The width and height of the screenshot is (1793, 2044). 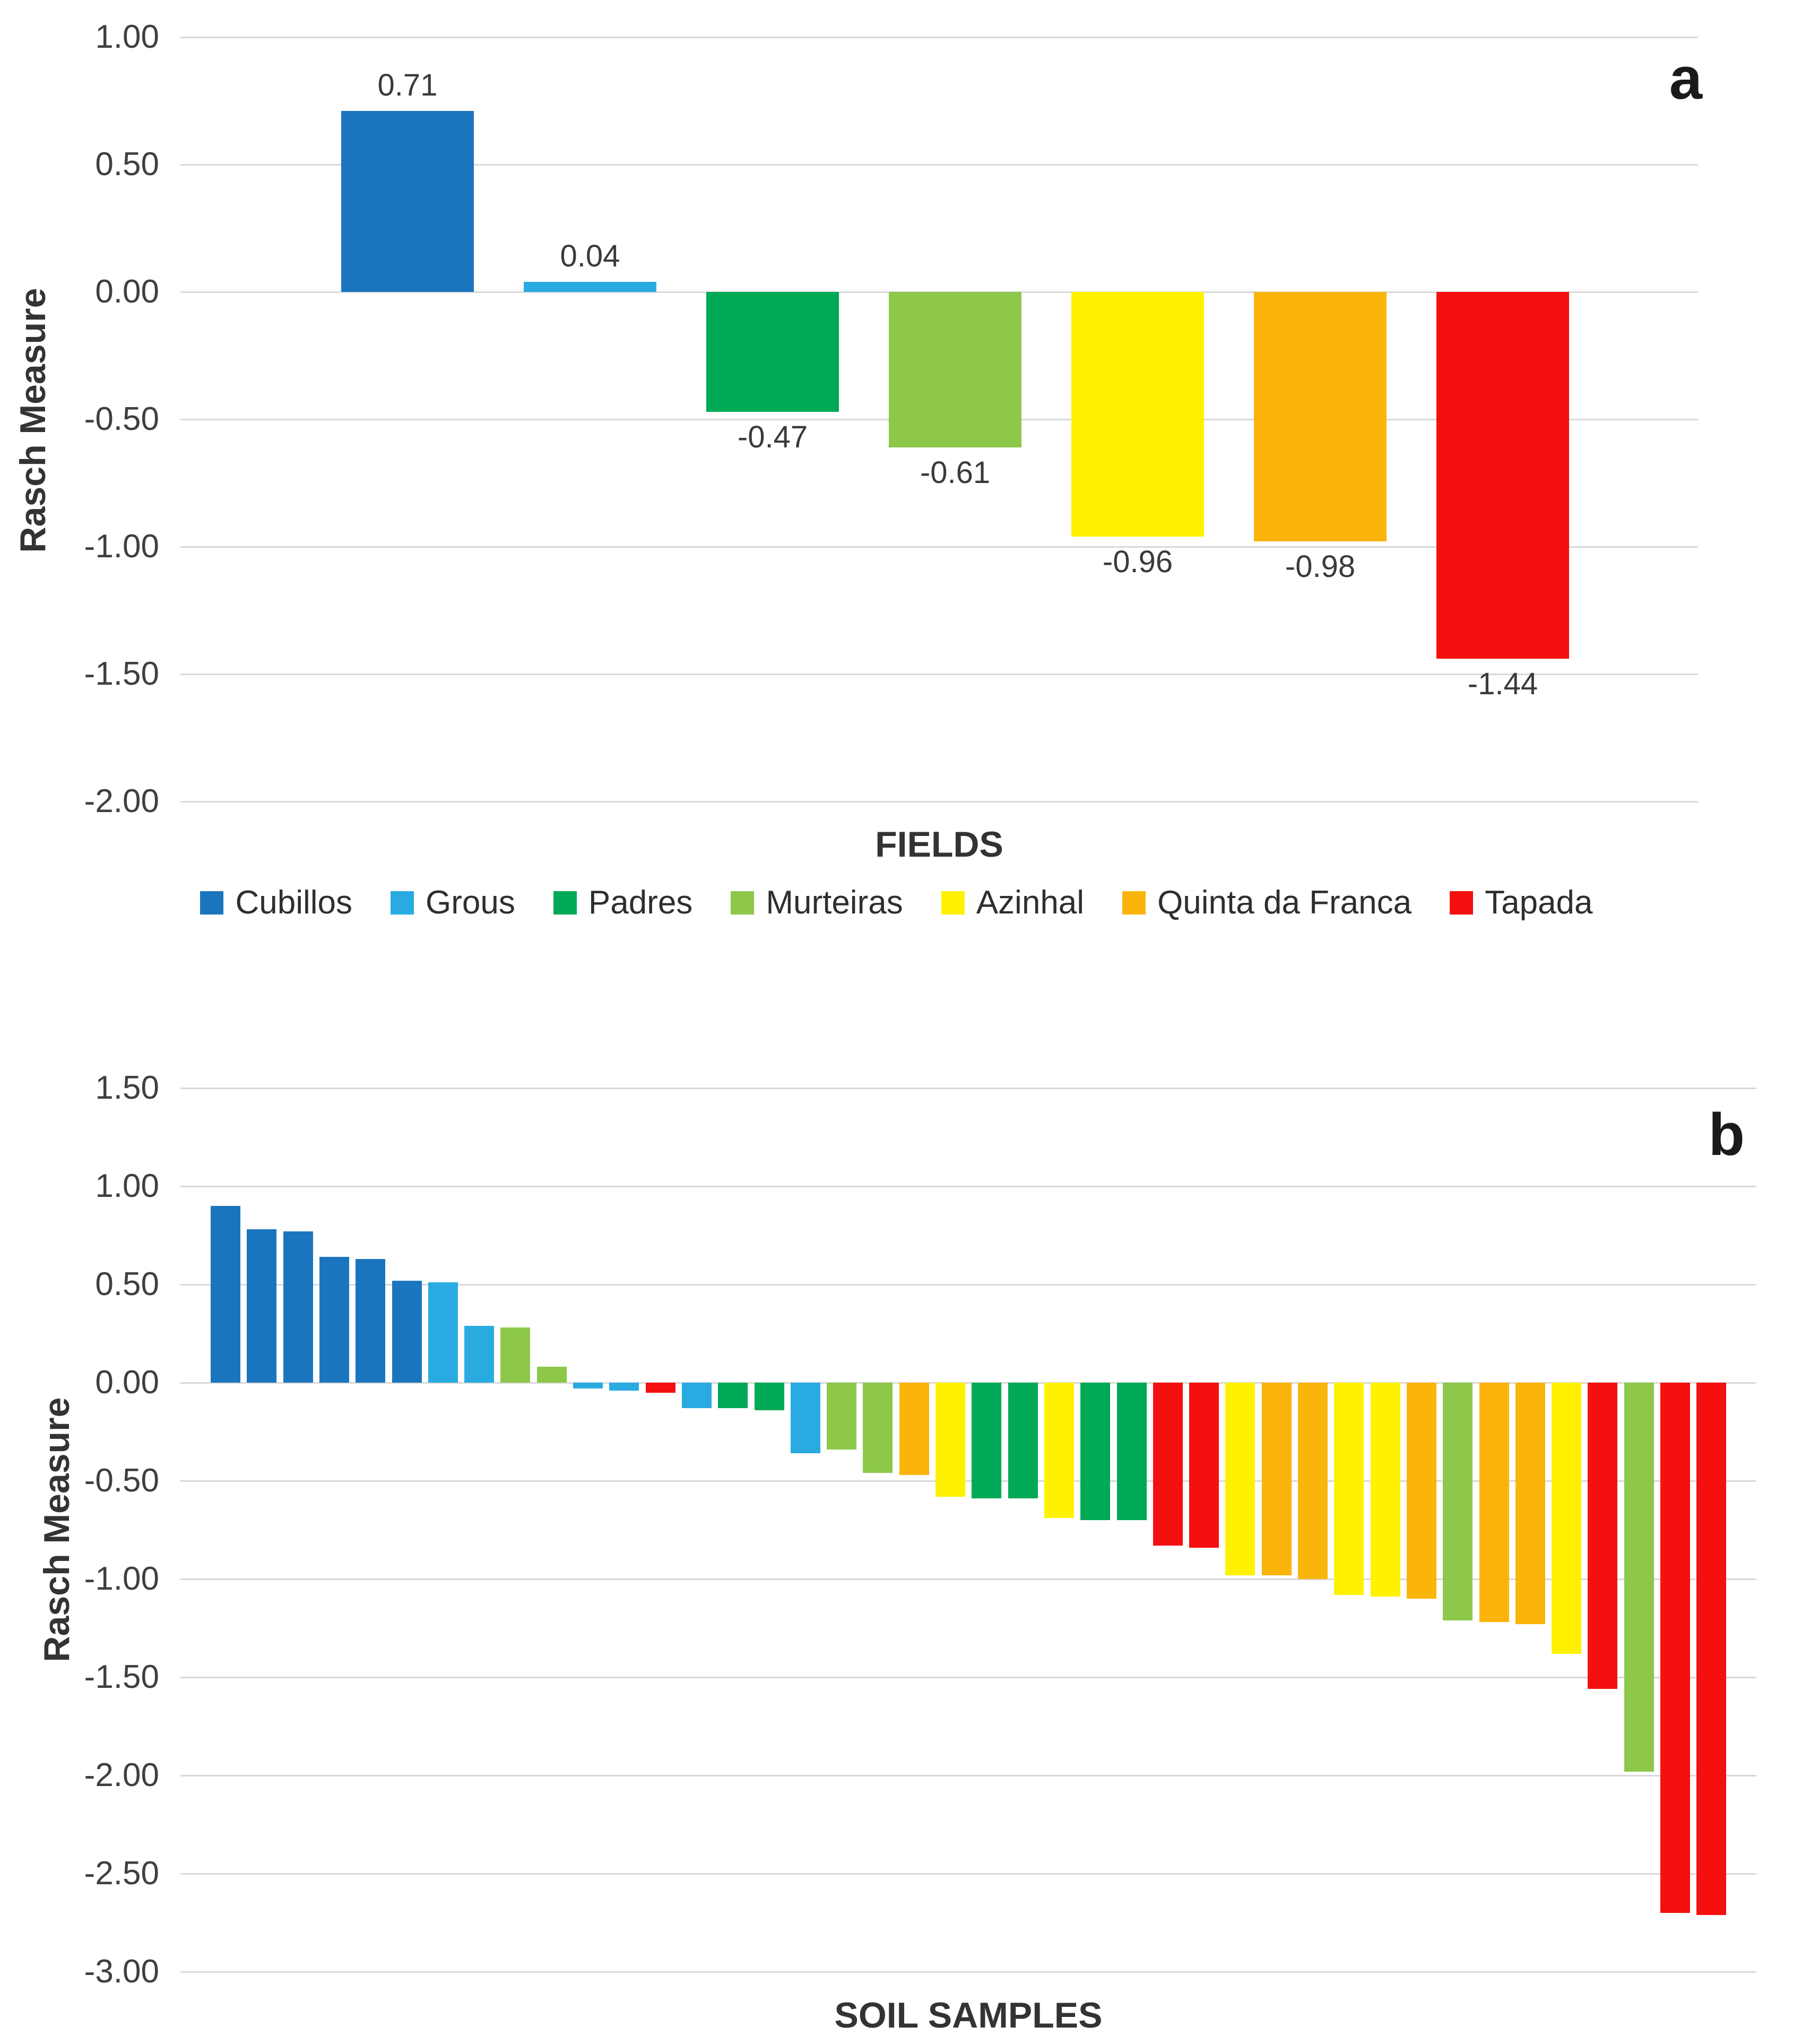 I want to click on legend-item-label: Quinta da Franca, so click(x=1284, y=902).